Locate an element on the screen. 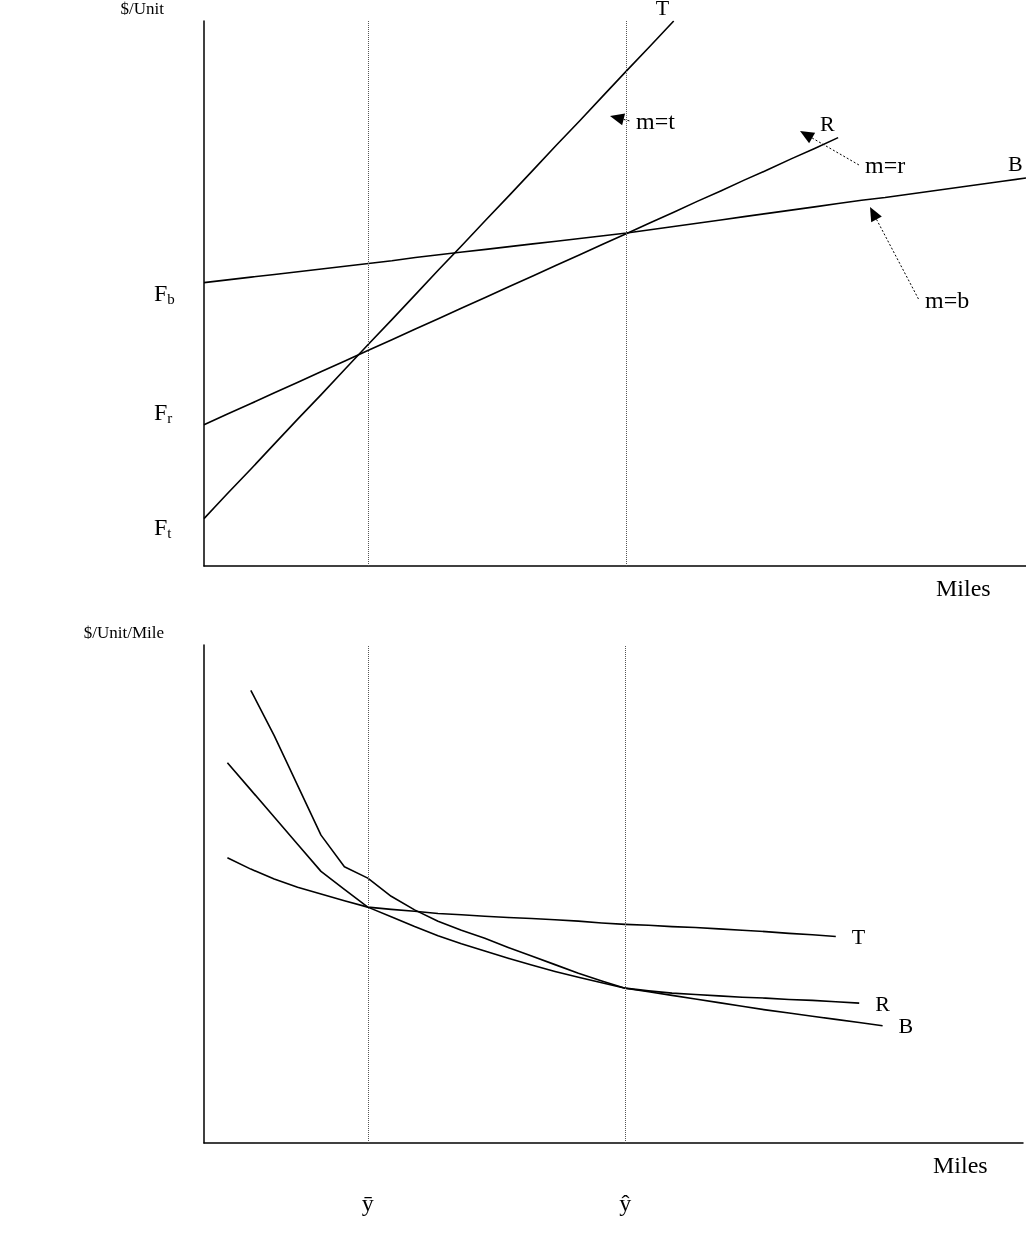 The width and height of the screenshot is (1026, 1239). legend-label: R is located at coordinates (828, 124).